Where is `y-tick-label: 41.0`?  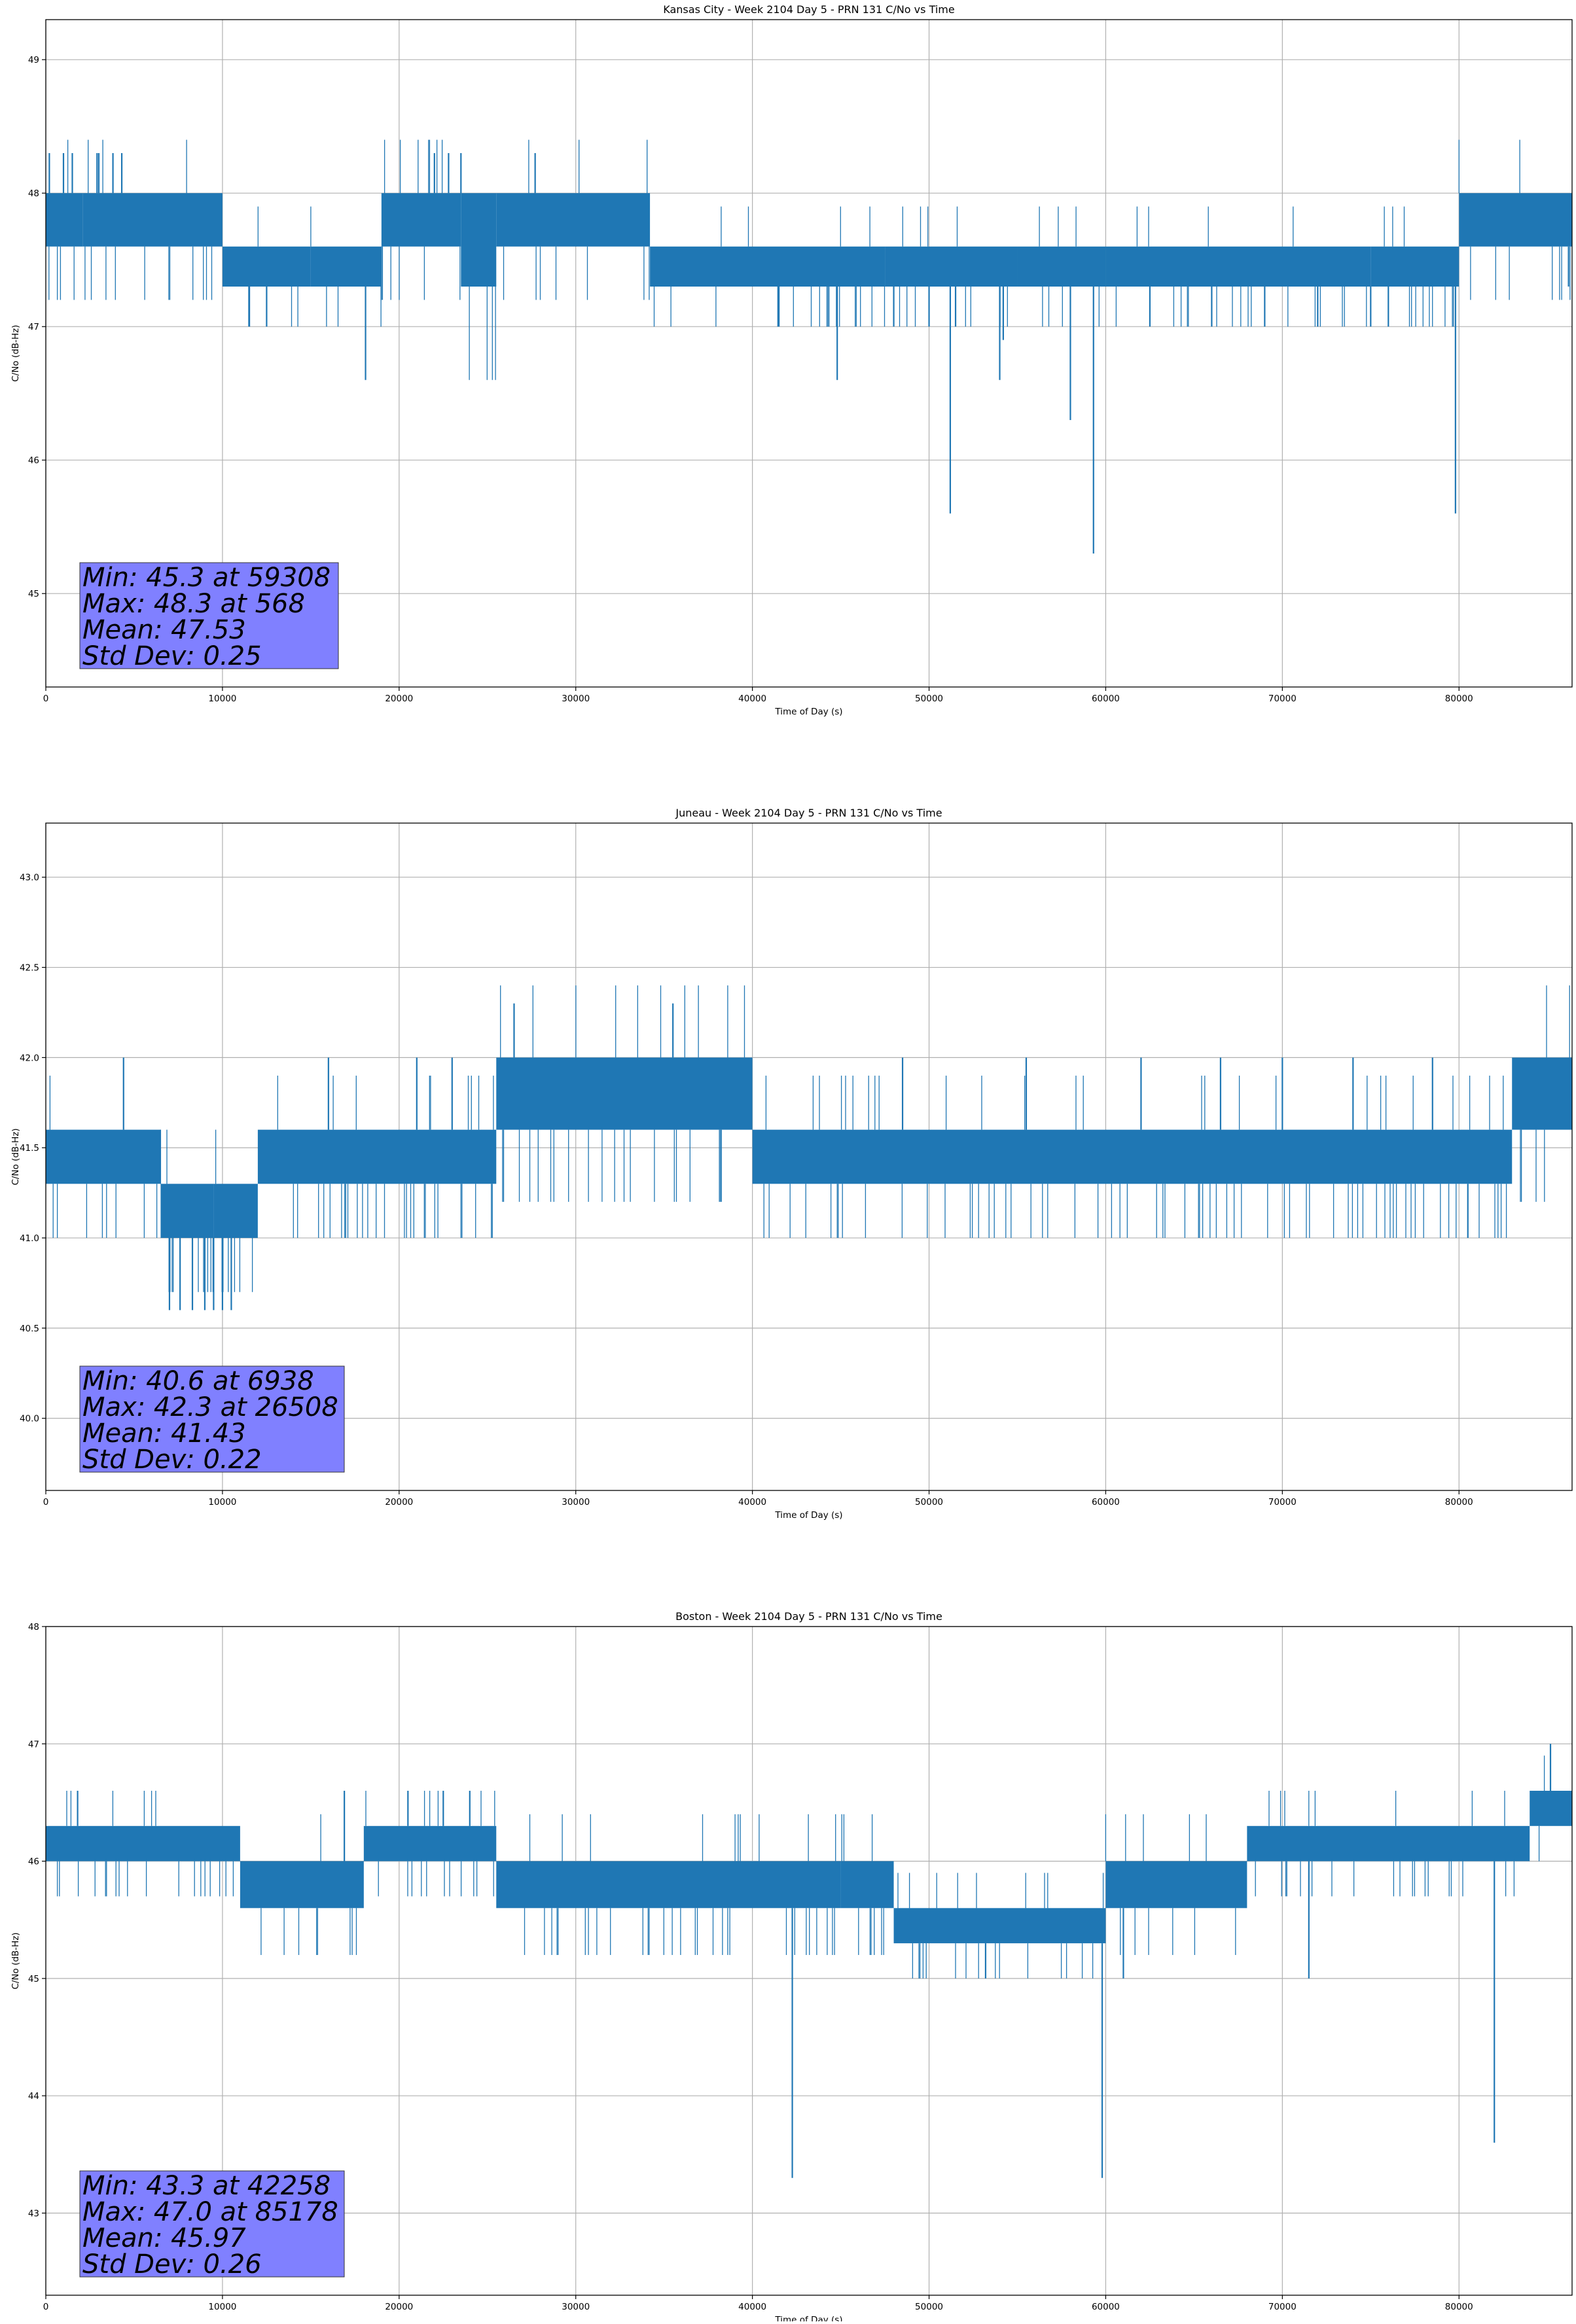 y-tick-label: 41.0 is located at coordinates (29, 1239).